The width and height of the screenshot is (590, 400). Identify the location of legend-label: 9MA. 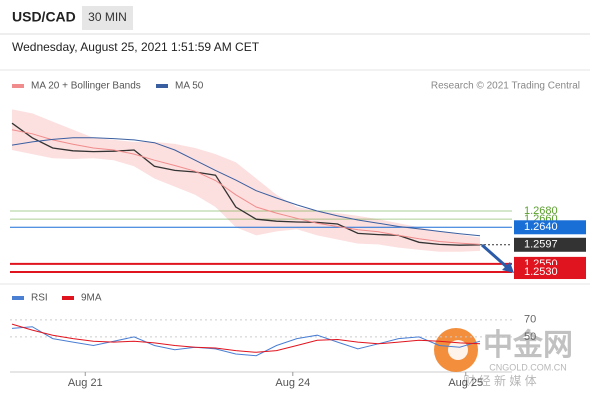
(91, 298).